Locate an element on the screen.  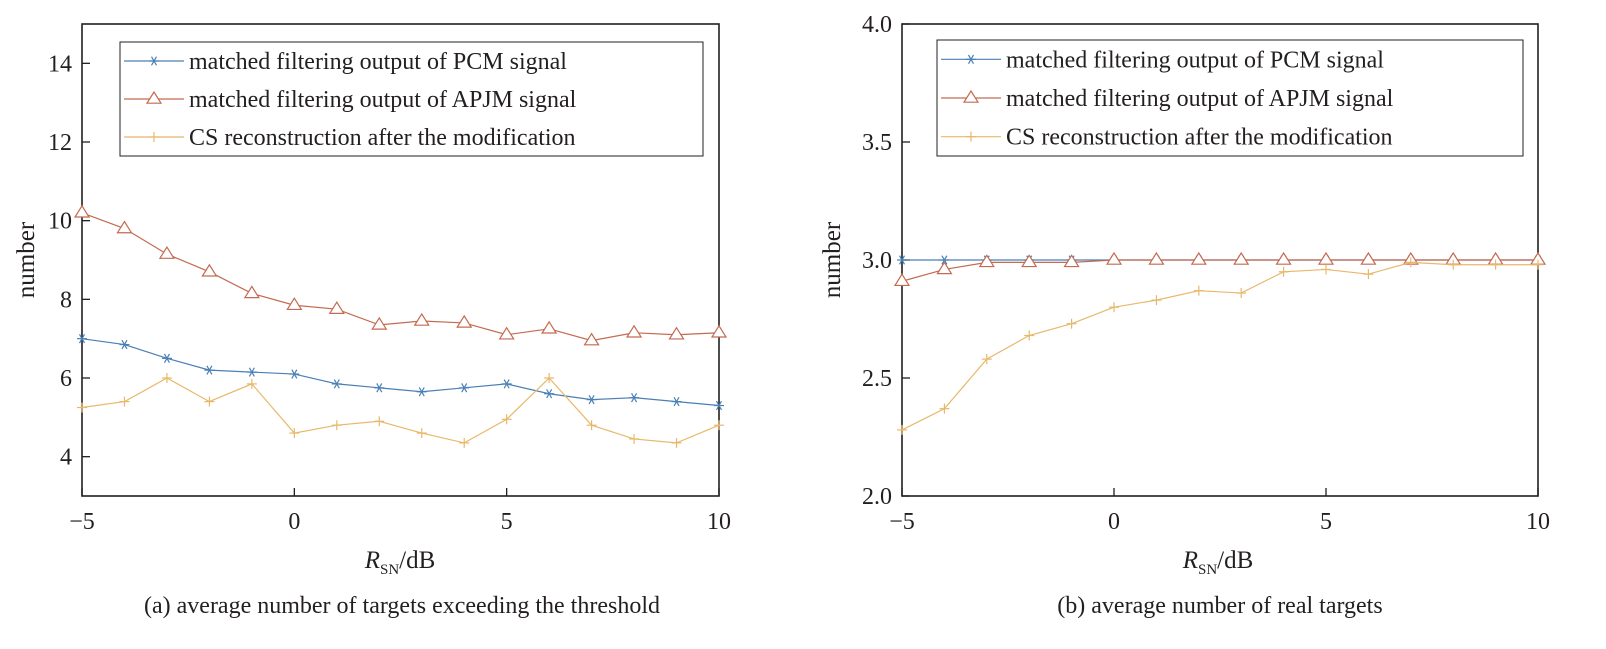
y-tick-label: 4 is located at coordinates (66, 458).